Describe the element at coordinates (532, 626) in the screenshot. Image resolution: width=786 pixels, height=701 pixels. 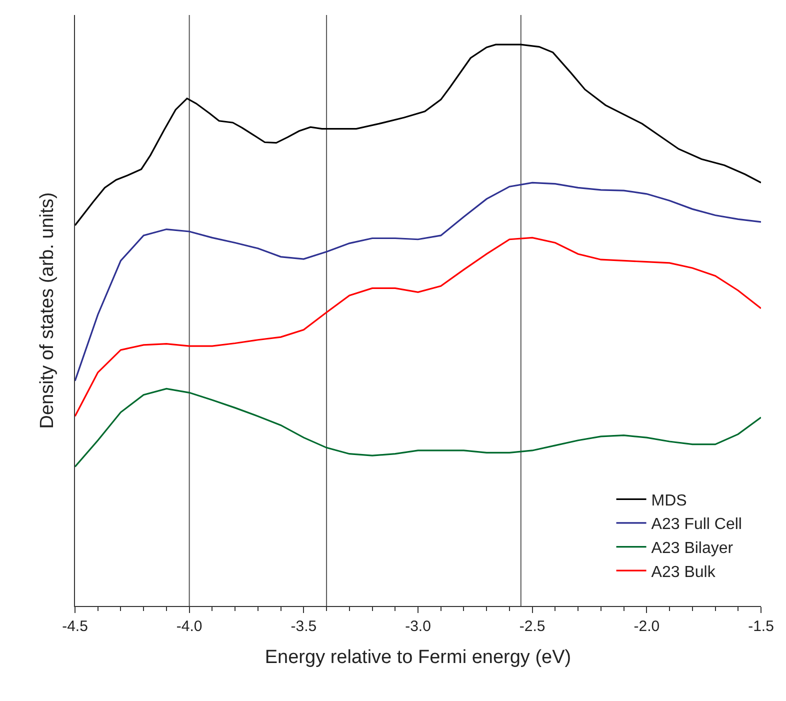
I see `x-tick-label: -2.5` at that location.